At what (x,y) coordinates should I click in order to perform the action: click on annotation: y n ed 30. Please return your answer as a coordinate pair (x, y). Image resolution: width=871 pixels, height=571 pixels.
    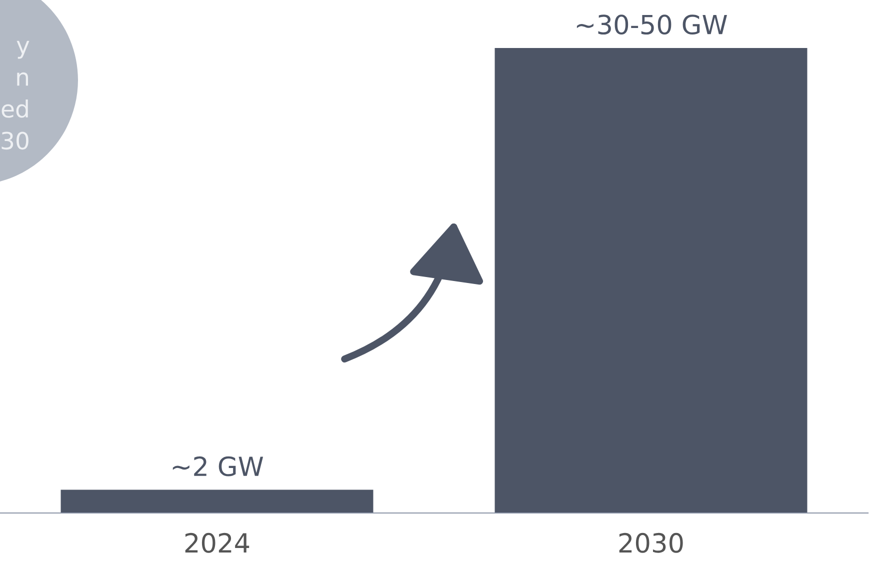
    Looking at the image, I should click on (16, 95).